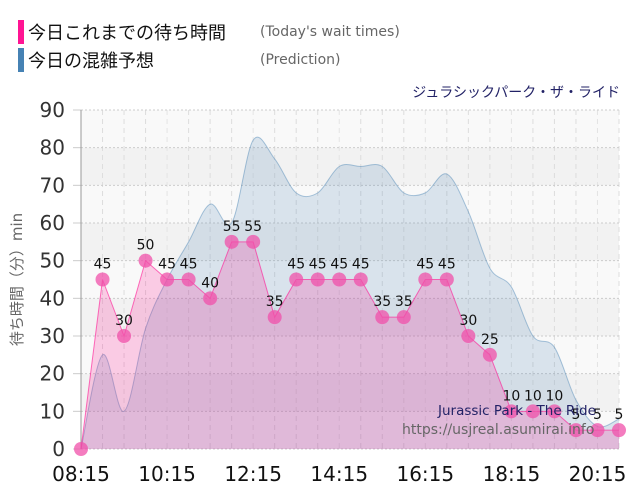  What do you see at coordinates (81, 474) in the screenshot?
I see `x-tick-label: 08:15` at bounding box center [81, 474].